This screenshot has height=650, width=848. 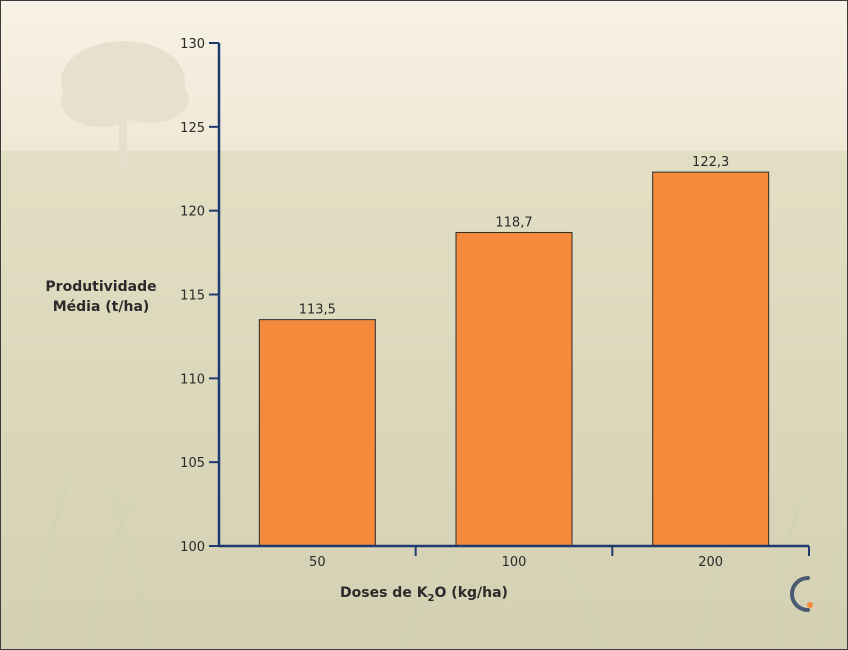 I want to click on brand-c-logo-icon, so click(x=801, y=594).